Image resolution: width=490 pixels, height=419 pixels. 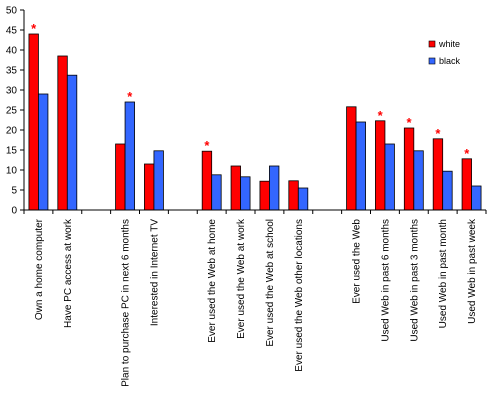 What do you see at coordinates (385, 280) in the screenshot?
I see `category-label: Used Web in past 6 months` at bounding box center [385, 280].